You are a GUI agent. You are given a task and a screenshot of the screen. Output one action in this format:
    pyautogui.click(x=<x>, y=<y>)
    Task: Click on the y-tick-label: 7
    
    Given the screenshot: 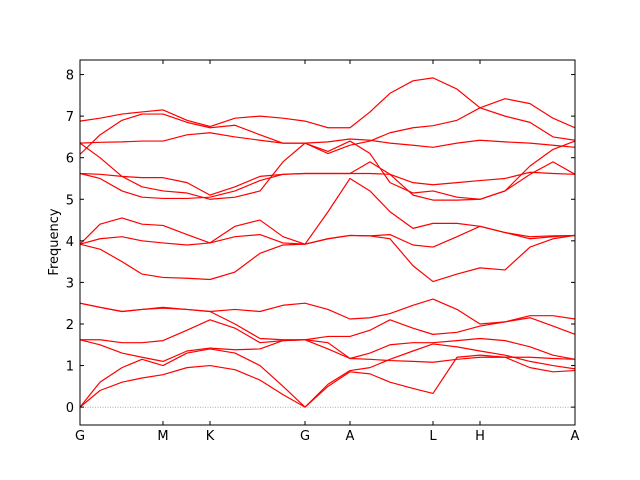 What is the action you would take?
    pyautogui.click(x=70, y=117)
    